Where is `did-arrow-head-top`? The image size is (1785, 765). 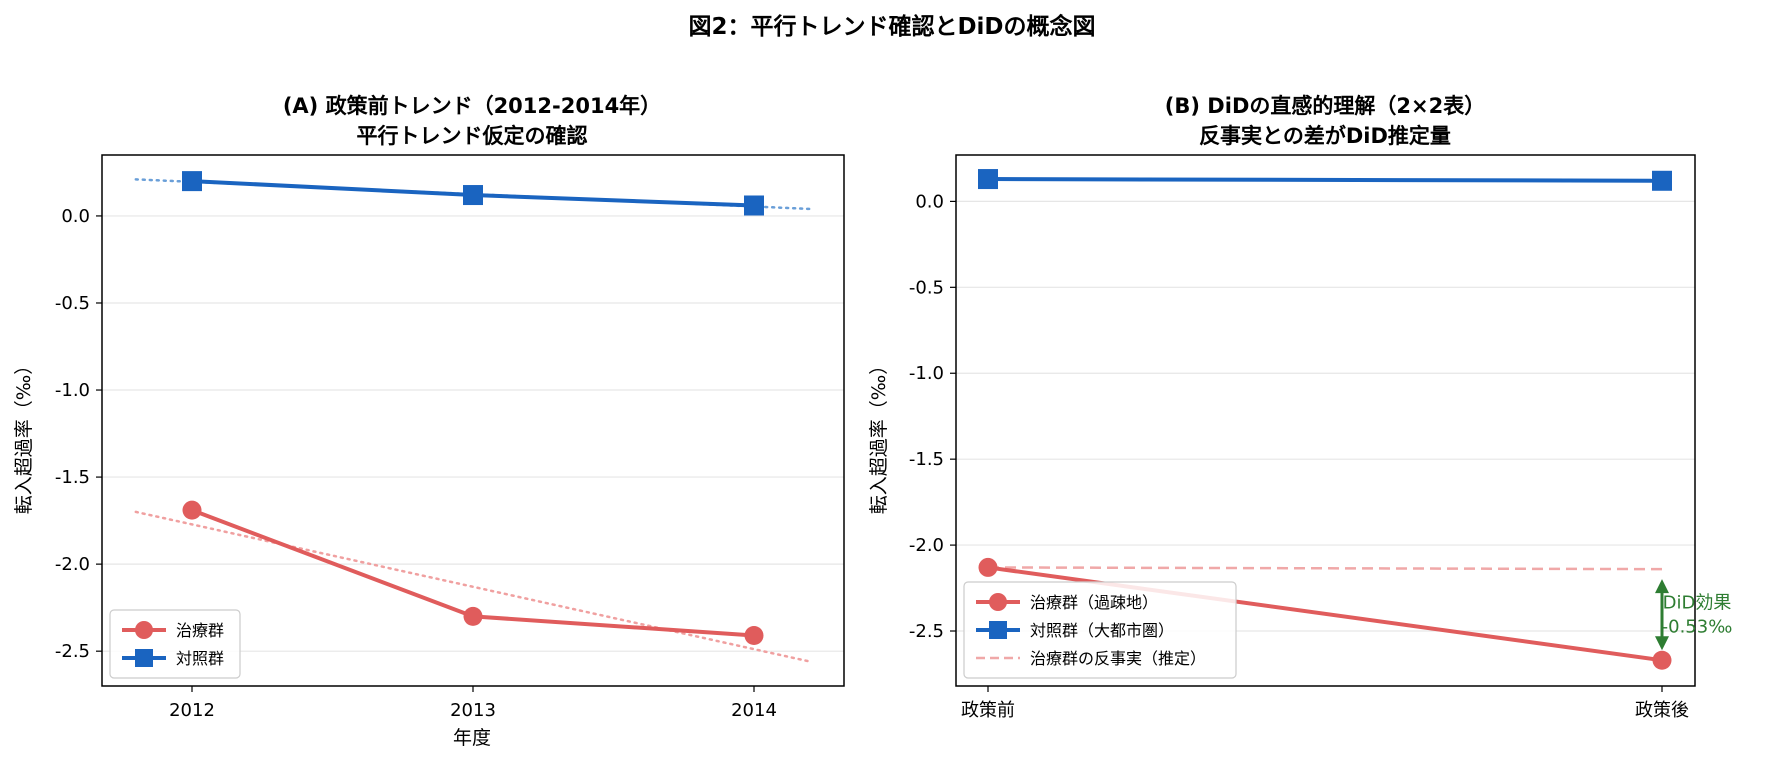
did-arrow-head-top is located at coordinates (1662, 586).